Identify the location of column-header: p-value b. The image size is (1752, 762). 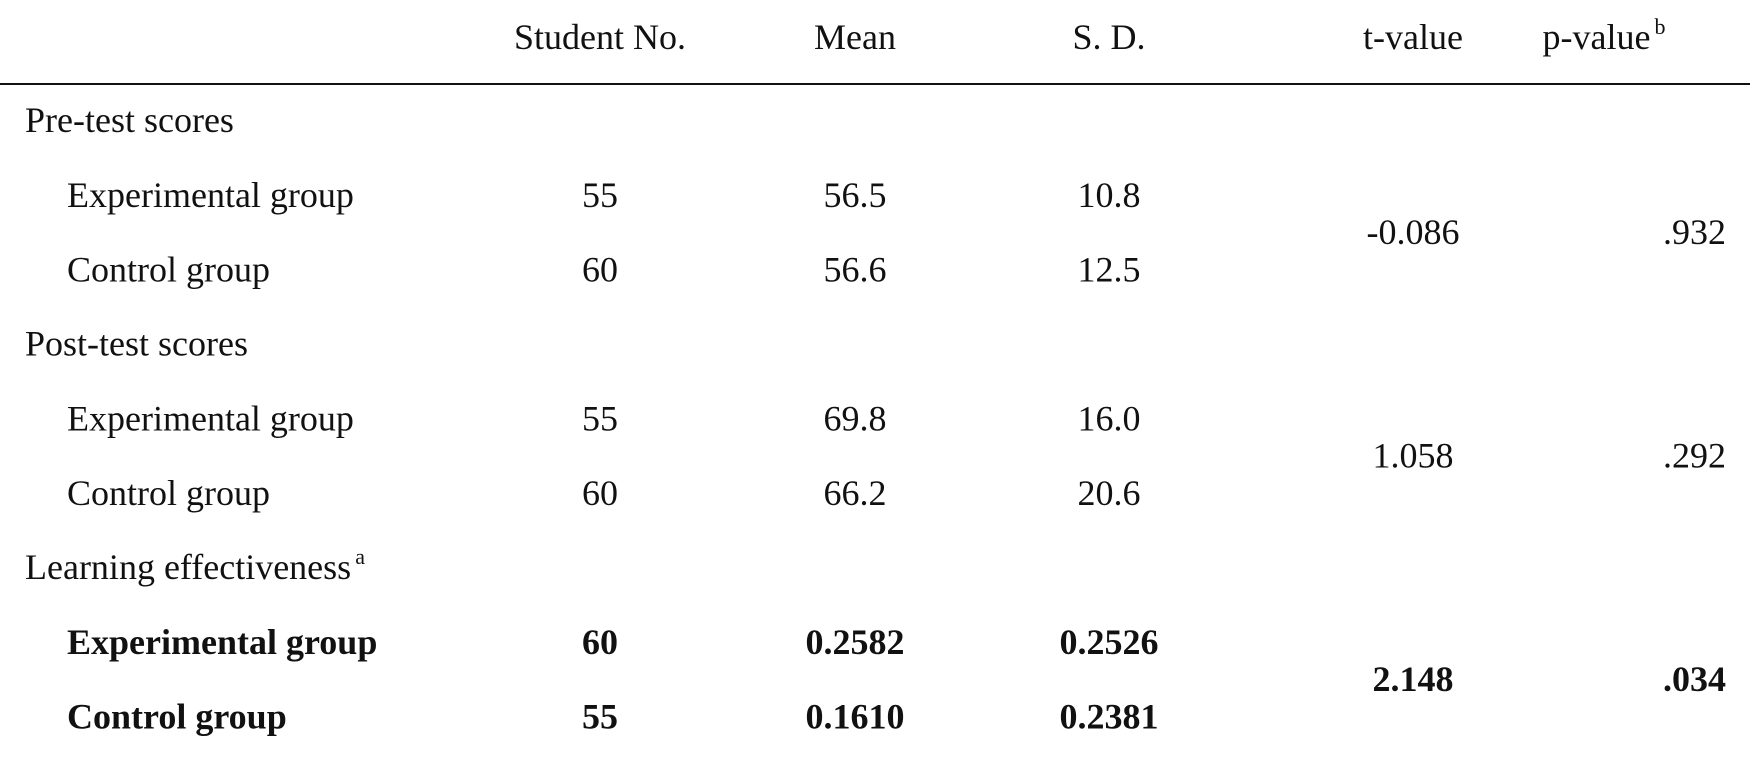
(1604, 35).